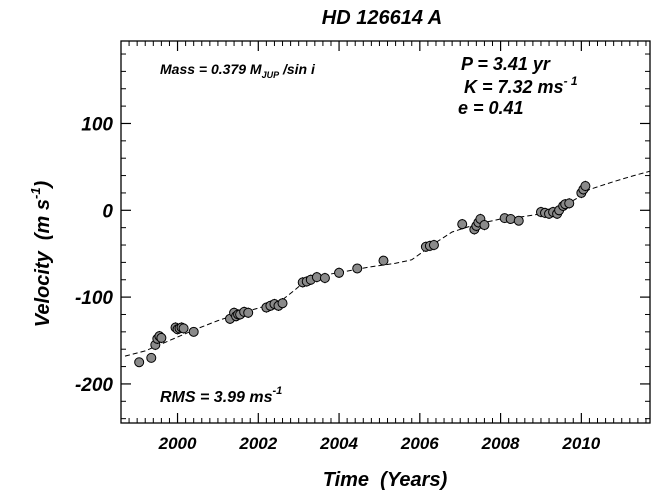 The width and height of the screenshot is (652, 498). I want to click on annotation-mass: Mass = 0.379 MJUP /sin i, so click(238, 70).